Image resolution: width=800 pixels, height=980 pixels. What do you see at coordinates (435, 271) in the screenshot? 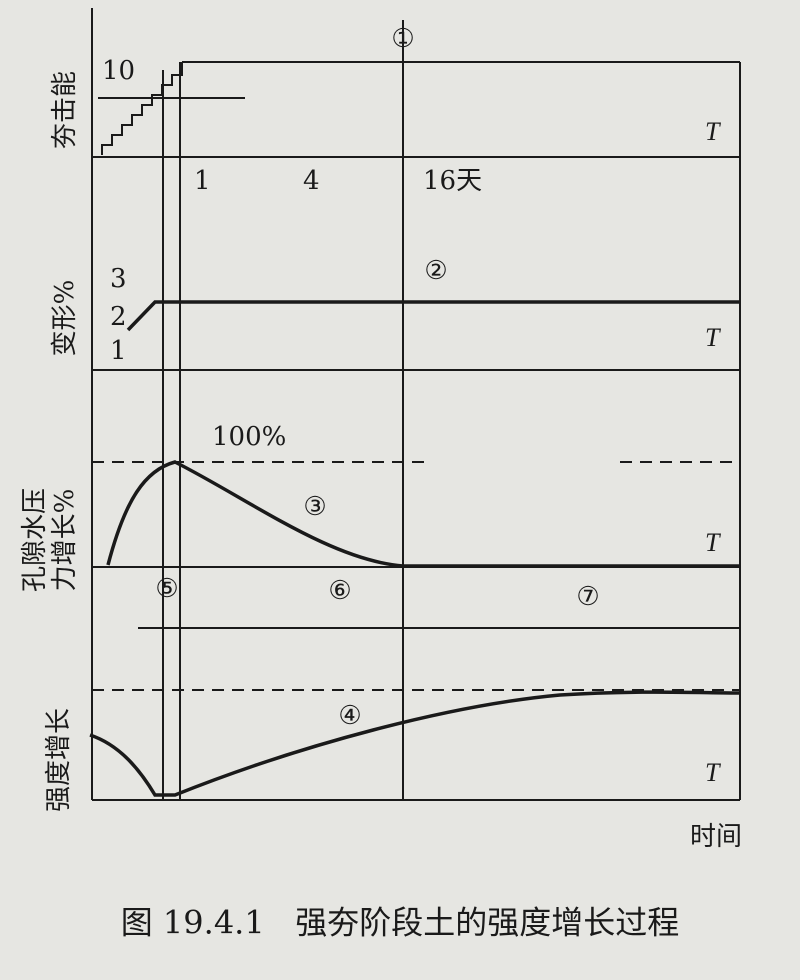
I see `circle-label: ②` at bounding box center [435, 271].